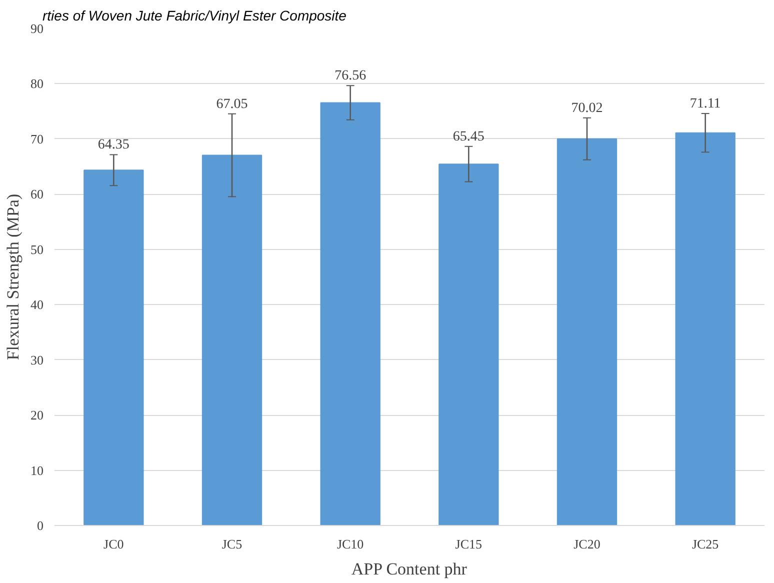 The height and width of the screenshot is (583, 774). Describe the element at coordinates (232, 544) in the screenshot. I see `x-tick-label: JC5` at that location.